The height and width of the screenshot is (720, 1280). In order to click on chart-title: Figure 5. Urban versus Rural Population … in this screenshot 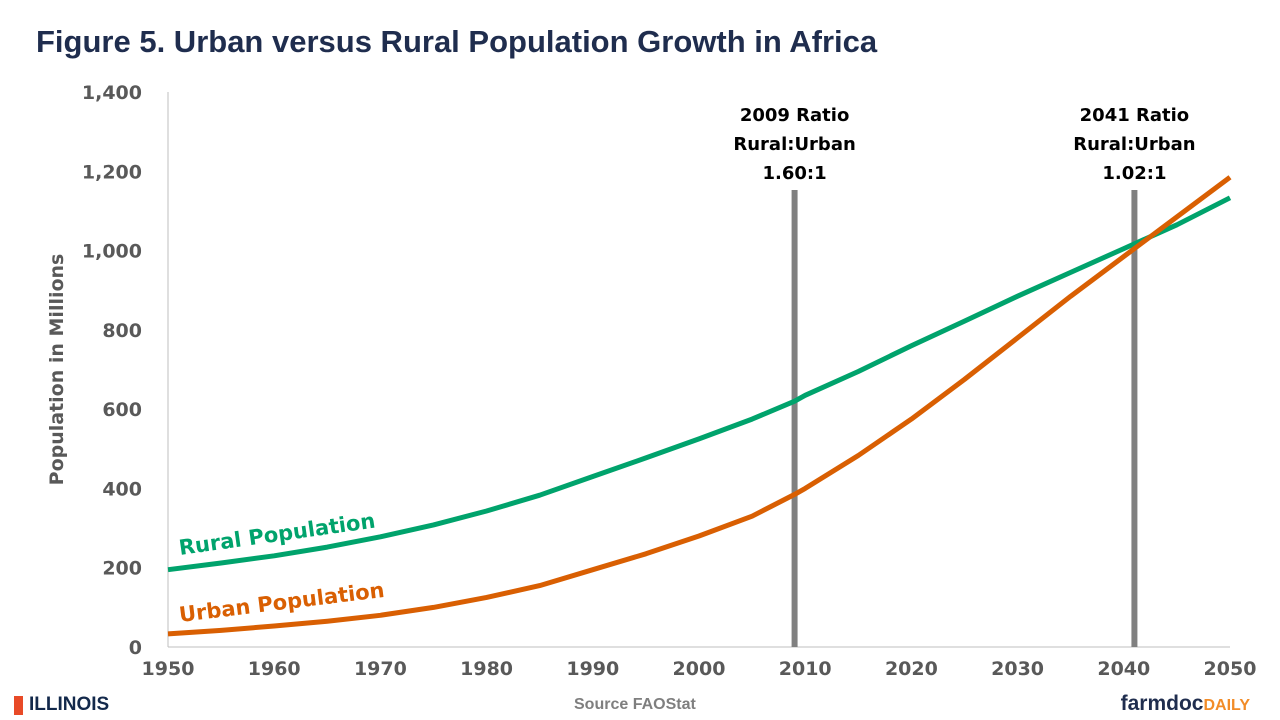, I will do `click(457, 41)`.